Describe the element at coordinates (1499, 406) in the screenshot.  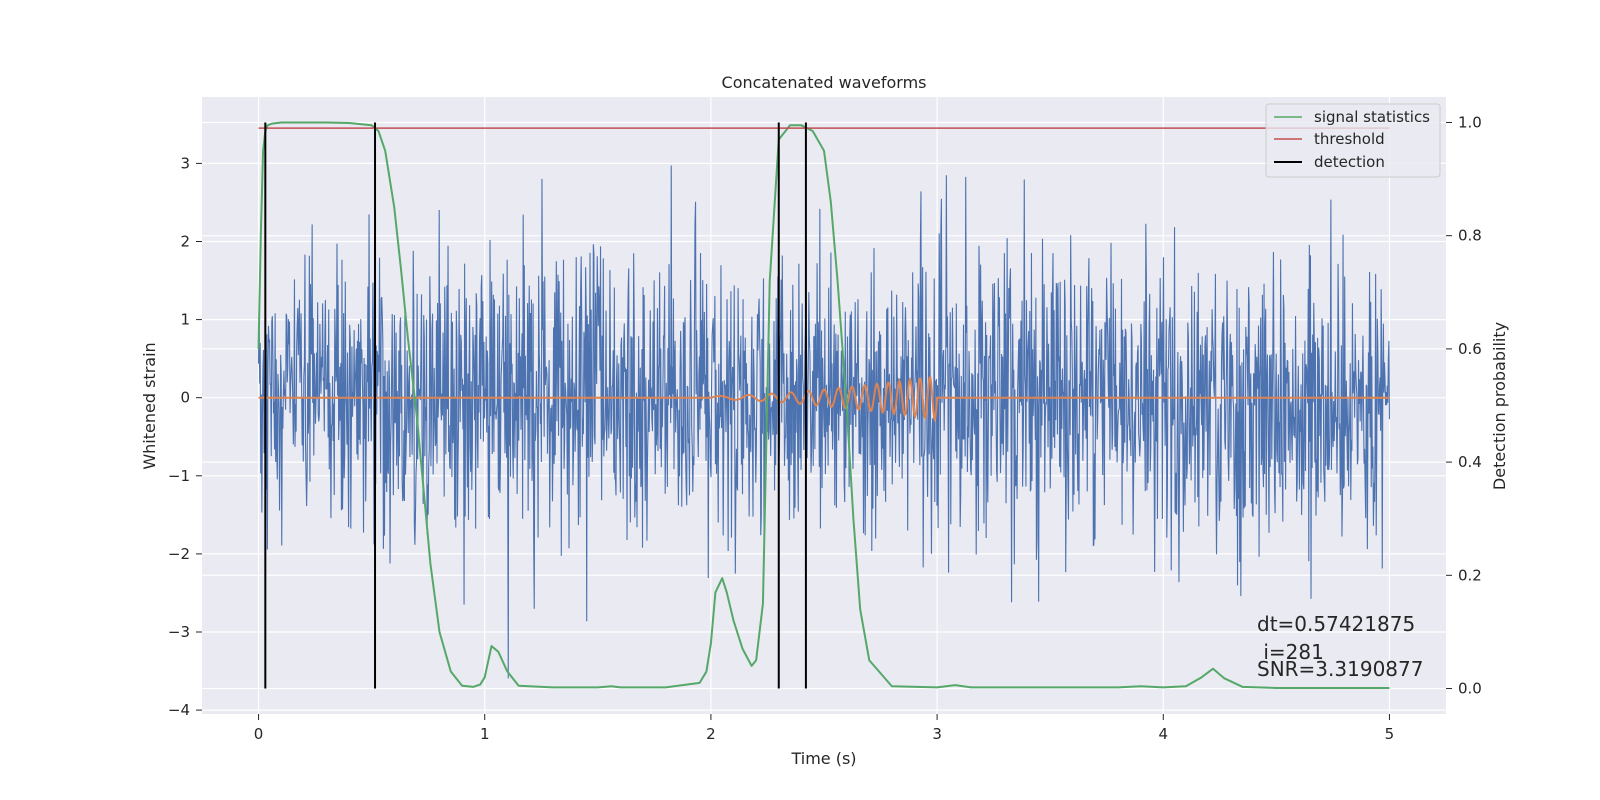
I see `y2-axis-label: Detection probability` at that location.